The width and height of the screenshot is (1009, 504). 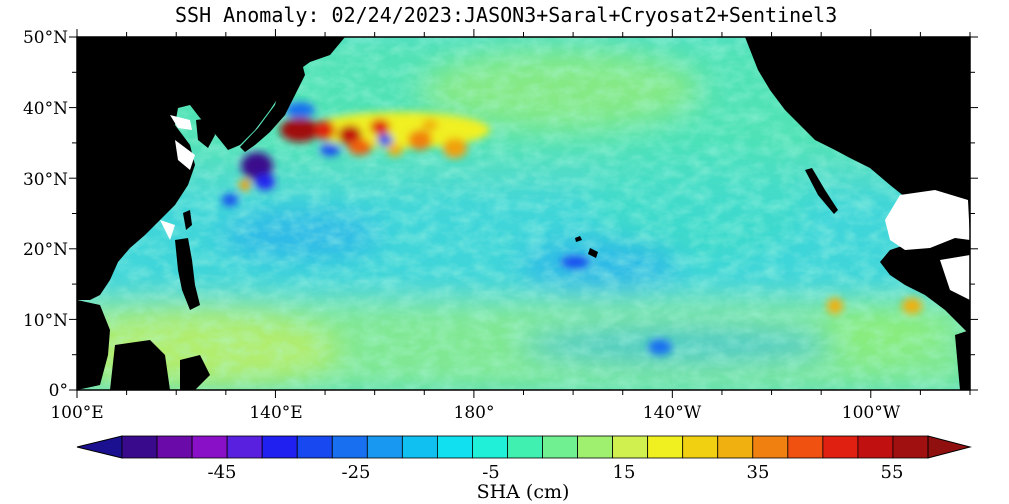 I want to click on colorbar-tick-labels: -45 -25 -5 15 35 55, so click(x=556, y=472).